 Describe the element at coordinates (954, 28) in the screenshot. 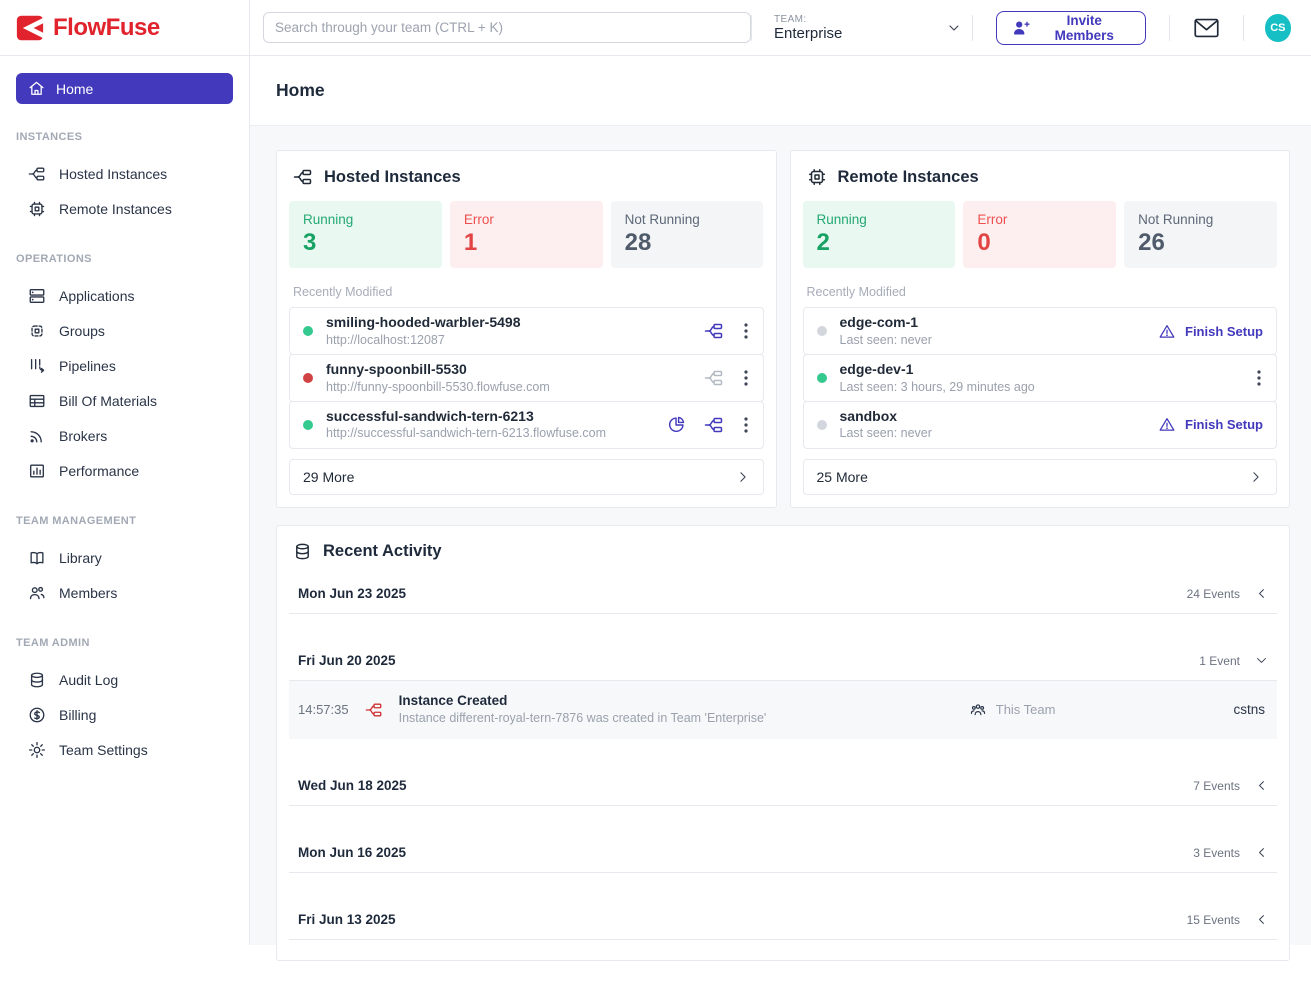

I see `chevron-down-icon` at that location.